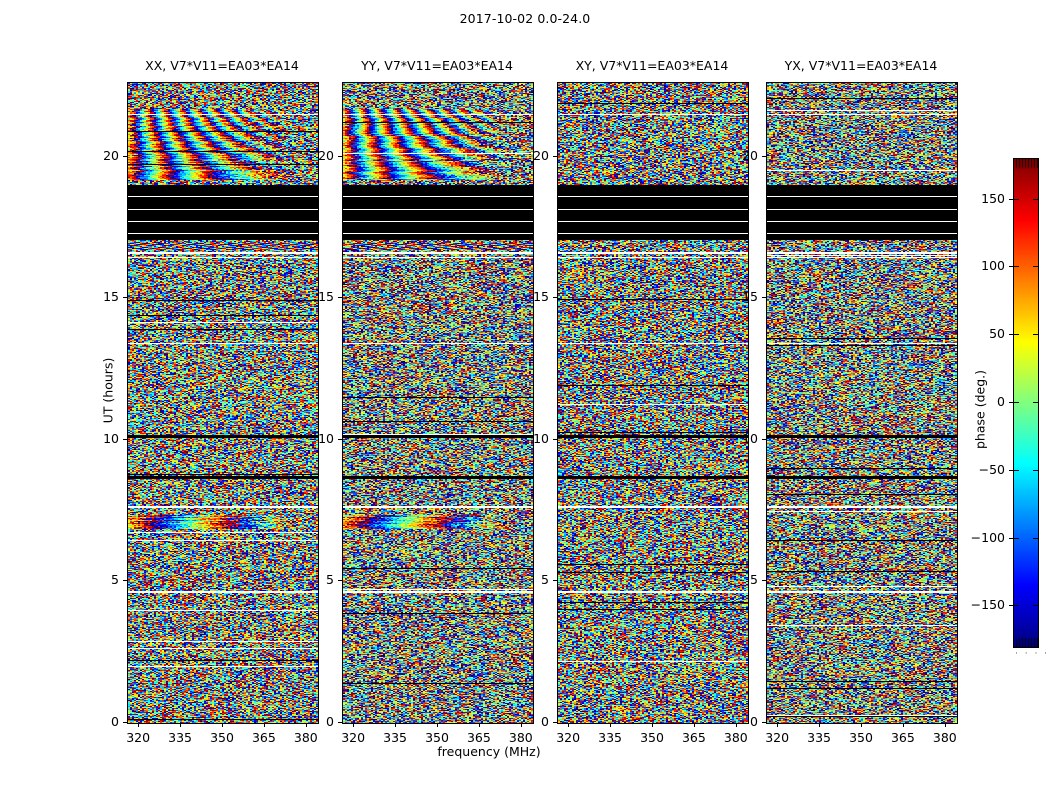 Image resolution: width=1050 pixels, height=800 pixels. Describe the element at coordinates (861, 65) in the screenshot. I see `panel-title-yx: YX, V7*V11=EA03*EA14` at that location.